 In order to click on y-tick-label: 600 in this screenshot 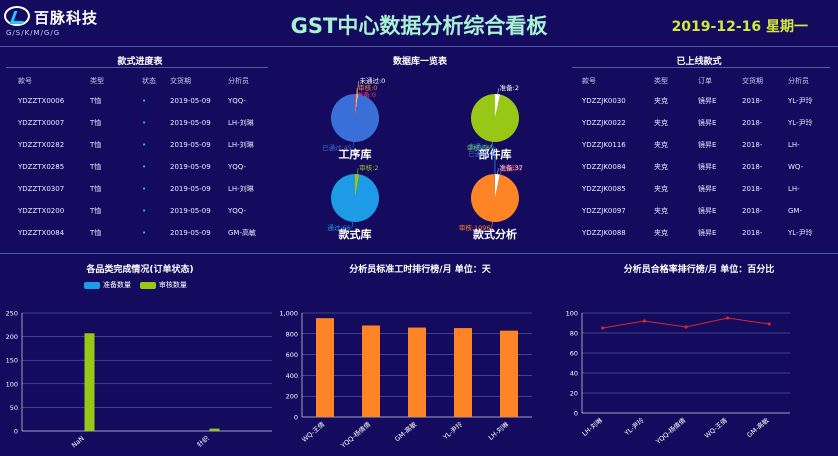, I will do `click(292, 355)`.